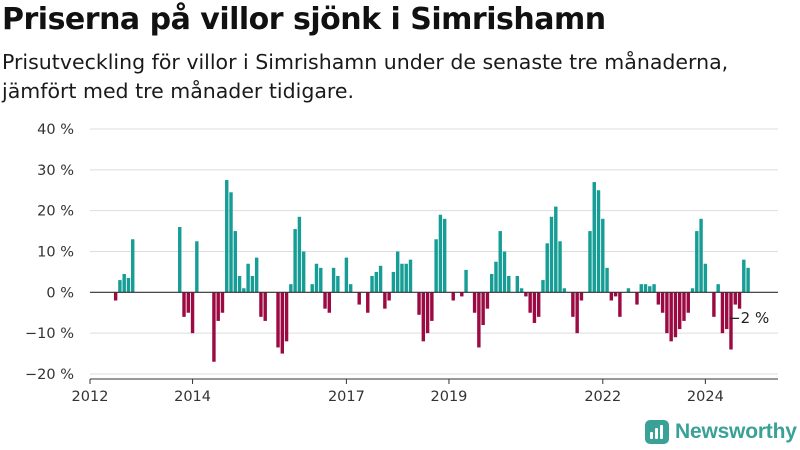 Image resolution: width=800 pixels, height=450 pixels. Describe the element at coordinates (602, 397) in the screenshot. I see `x-tick-label: 2022` at that location.